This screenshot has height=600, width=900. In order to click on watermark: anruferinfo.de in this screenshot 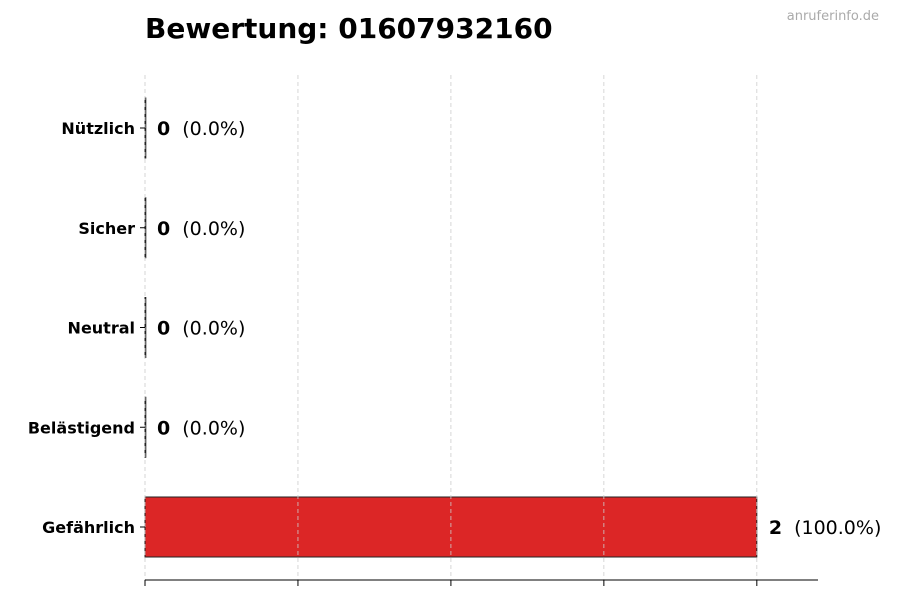, I will do `click(832, 16)`.